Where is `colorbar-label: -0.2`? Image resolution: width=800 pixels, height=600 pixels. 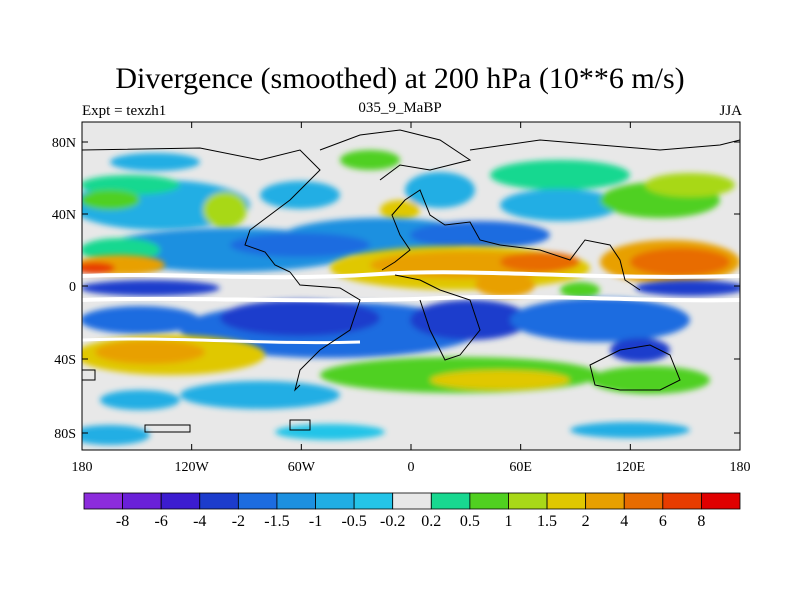 colorbar-label: -0.2 is located at coordinates (392, 521).